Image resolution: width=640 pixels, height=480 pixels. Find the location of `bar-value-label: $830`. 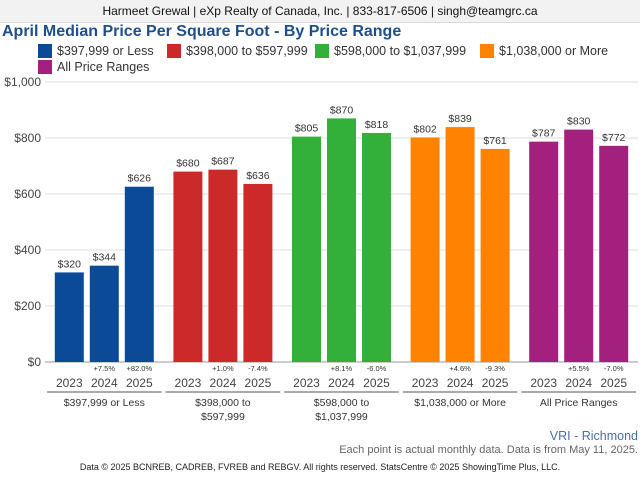

bar-value-label: $830 is located at coordinates (579, 122).